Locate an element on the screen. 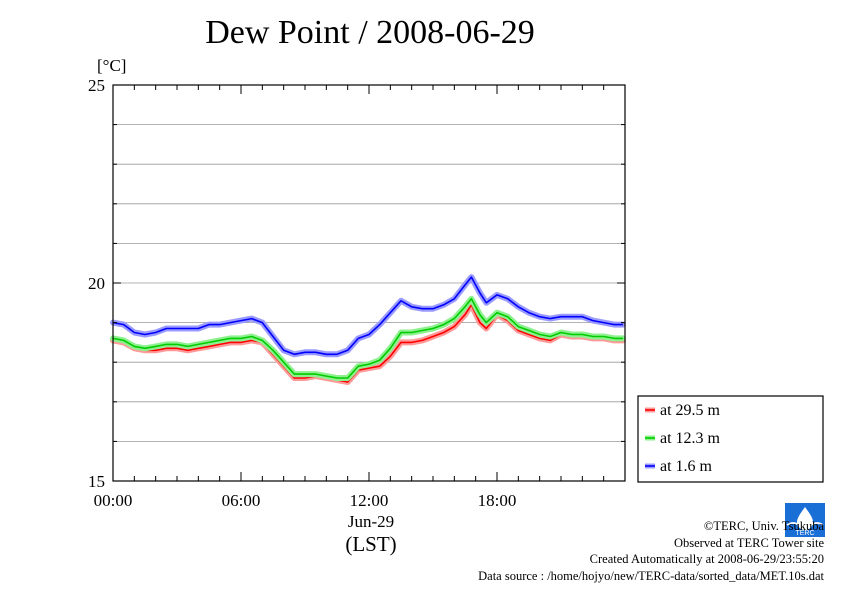  legend-label: at 1.6 m is located at coordinates (686, 466).